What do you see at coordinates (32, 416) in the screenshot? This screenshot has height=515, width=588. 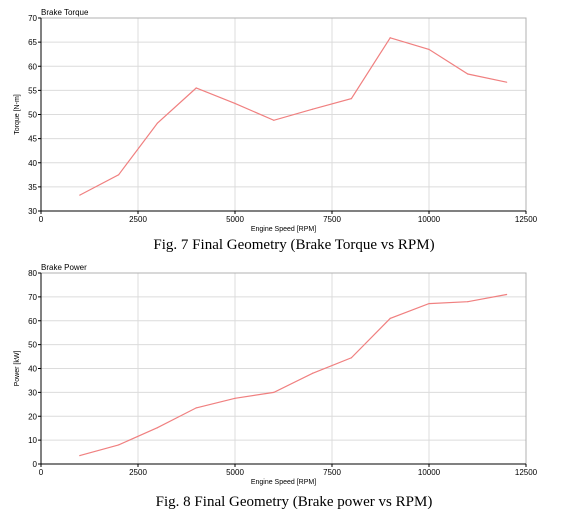 I see `y-tick-label: 20` at bounding box center [32, 416].